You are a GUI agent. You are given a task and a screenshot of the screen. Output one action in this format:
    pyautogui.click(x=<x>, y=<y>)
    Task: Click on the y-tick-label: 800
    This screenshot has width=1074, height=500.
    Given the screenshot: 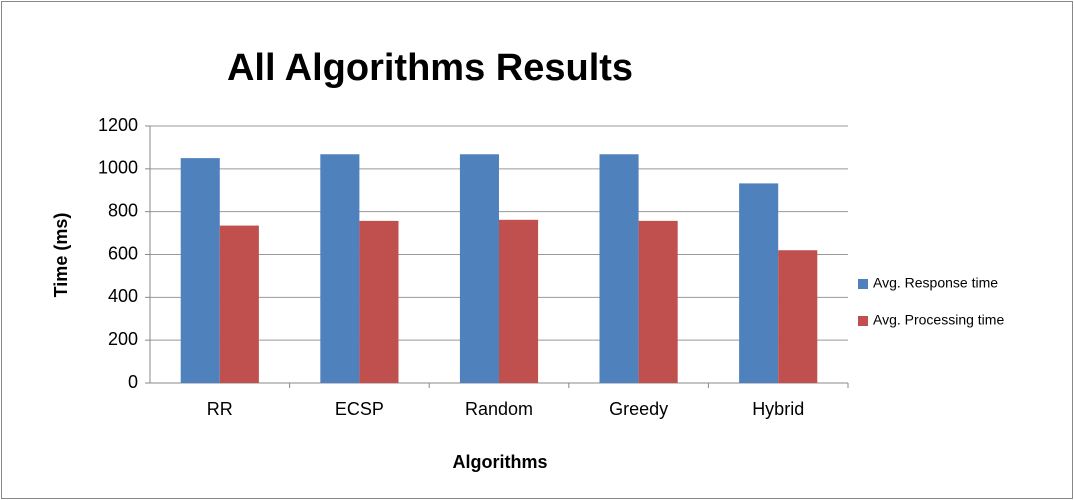 What is the action you would take?
    pyautogui.click(x=123, y=210)
    